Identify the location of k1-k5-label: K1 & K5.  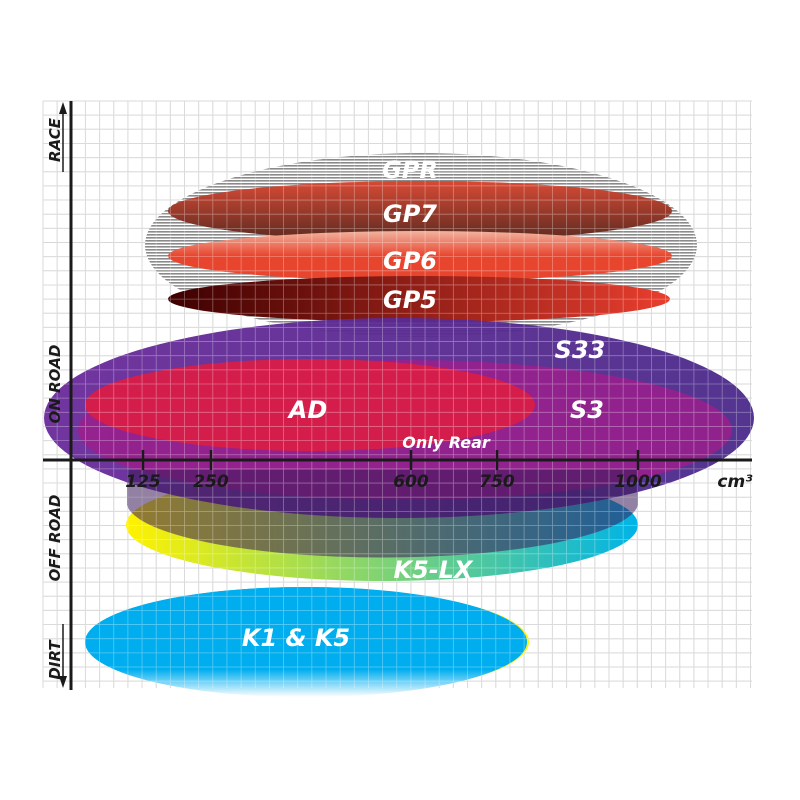
(296, 638).